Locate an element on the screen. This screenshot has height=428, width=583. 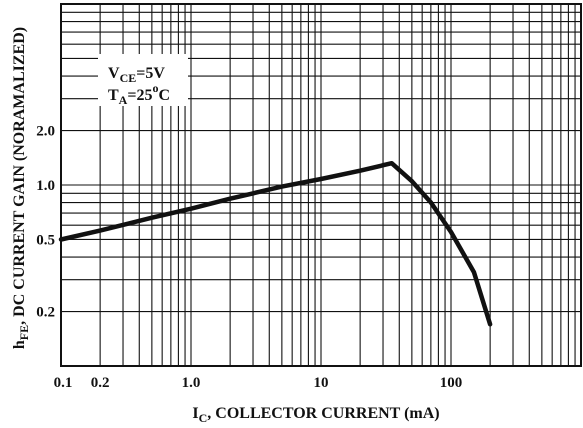
x-axis-label: IC, COLLECTOR CURRENT (mA) is located at coordinates (315, 415).